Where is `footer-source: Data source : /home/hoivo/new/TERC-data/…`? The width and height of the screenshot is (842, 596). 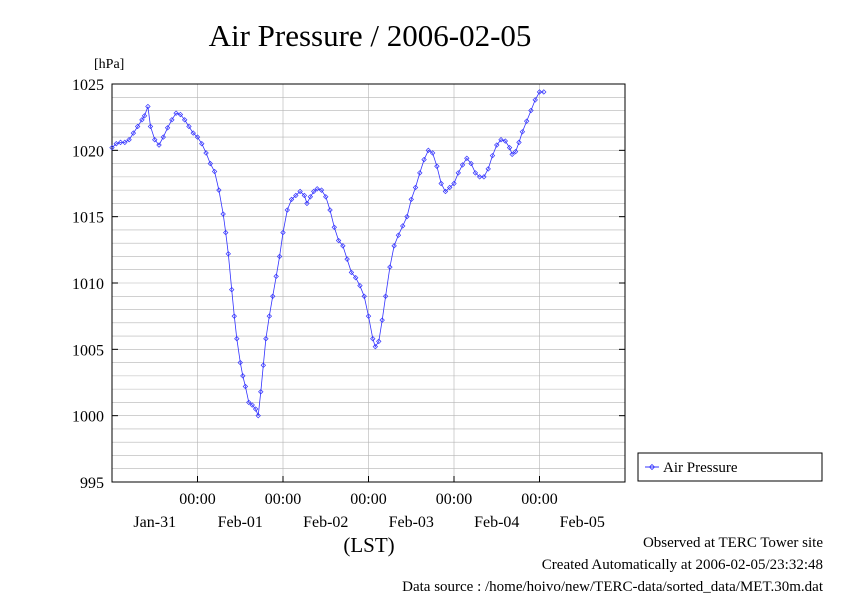 footer-source: Data source : /home/hoivo/new/TERC-data/… is located at coordinates (612, 587).